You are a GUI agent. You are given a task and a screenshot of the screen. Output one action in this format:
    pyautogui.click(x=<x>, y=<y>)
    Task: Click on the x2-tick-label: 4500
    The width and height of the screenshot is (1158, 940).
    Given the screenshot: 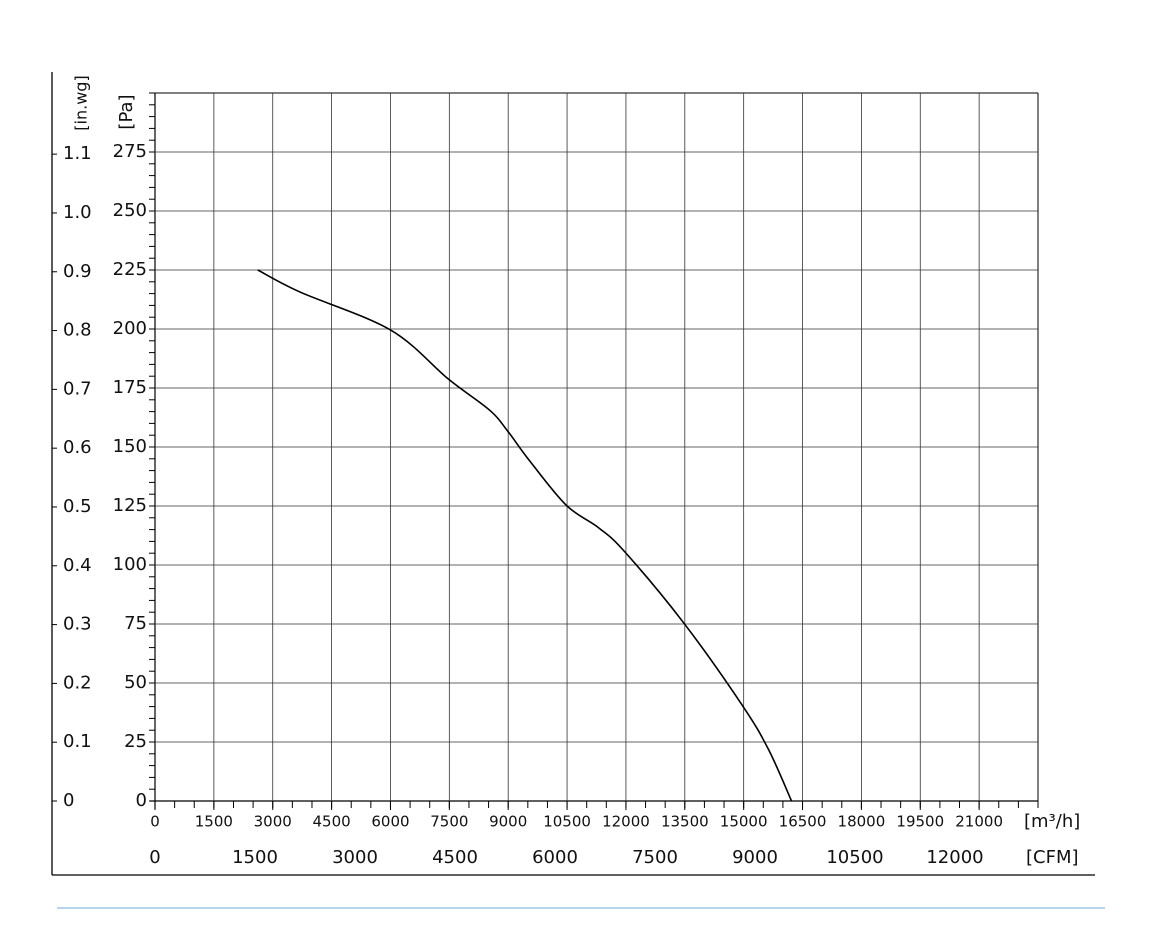 What is the action you would take?
    pyautogui.click(x=455, y=857)
    